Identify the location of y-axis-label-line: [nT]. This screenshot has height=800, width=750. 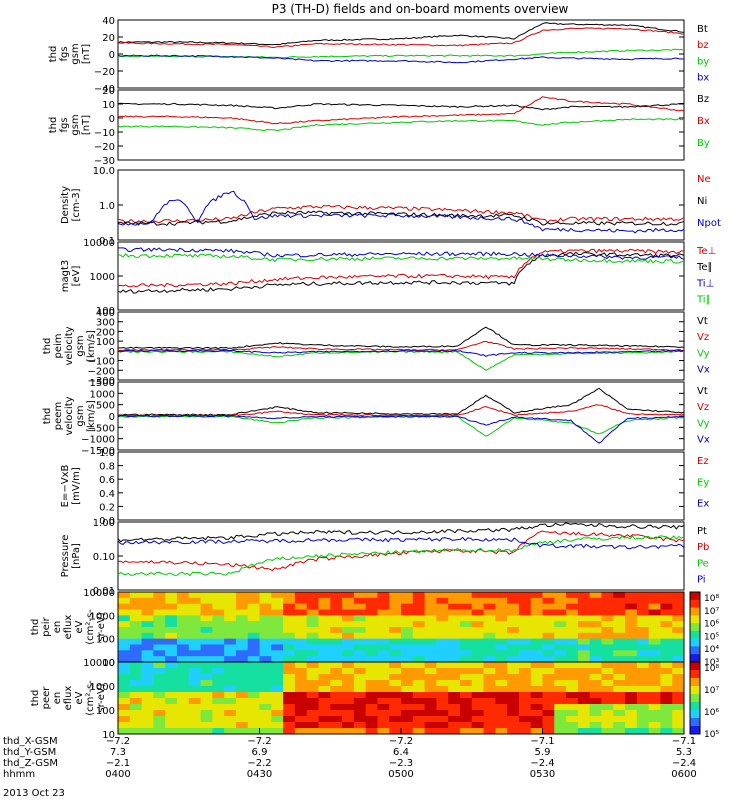
(86, 125).